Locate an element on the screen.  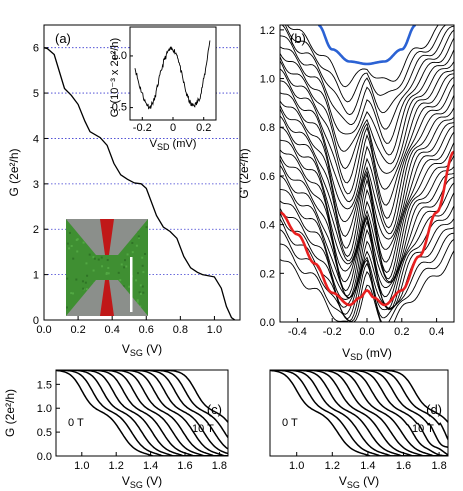
panel-a-inset: -0.2 0 0.2 0.5 1.0 VSD (mV) G' (10⁻³ x 2e²/h) is located at coordinates (163, 89).